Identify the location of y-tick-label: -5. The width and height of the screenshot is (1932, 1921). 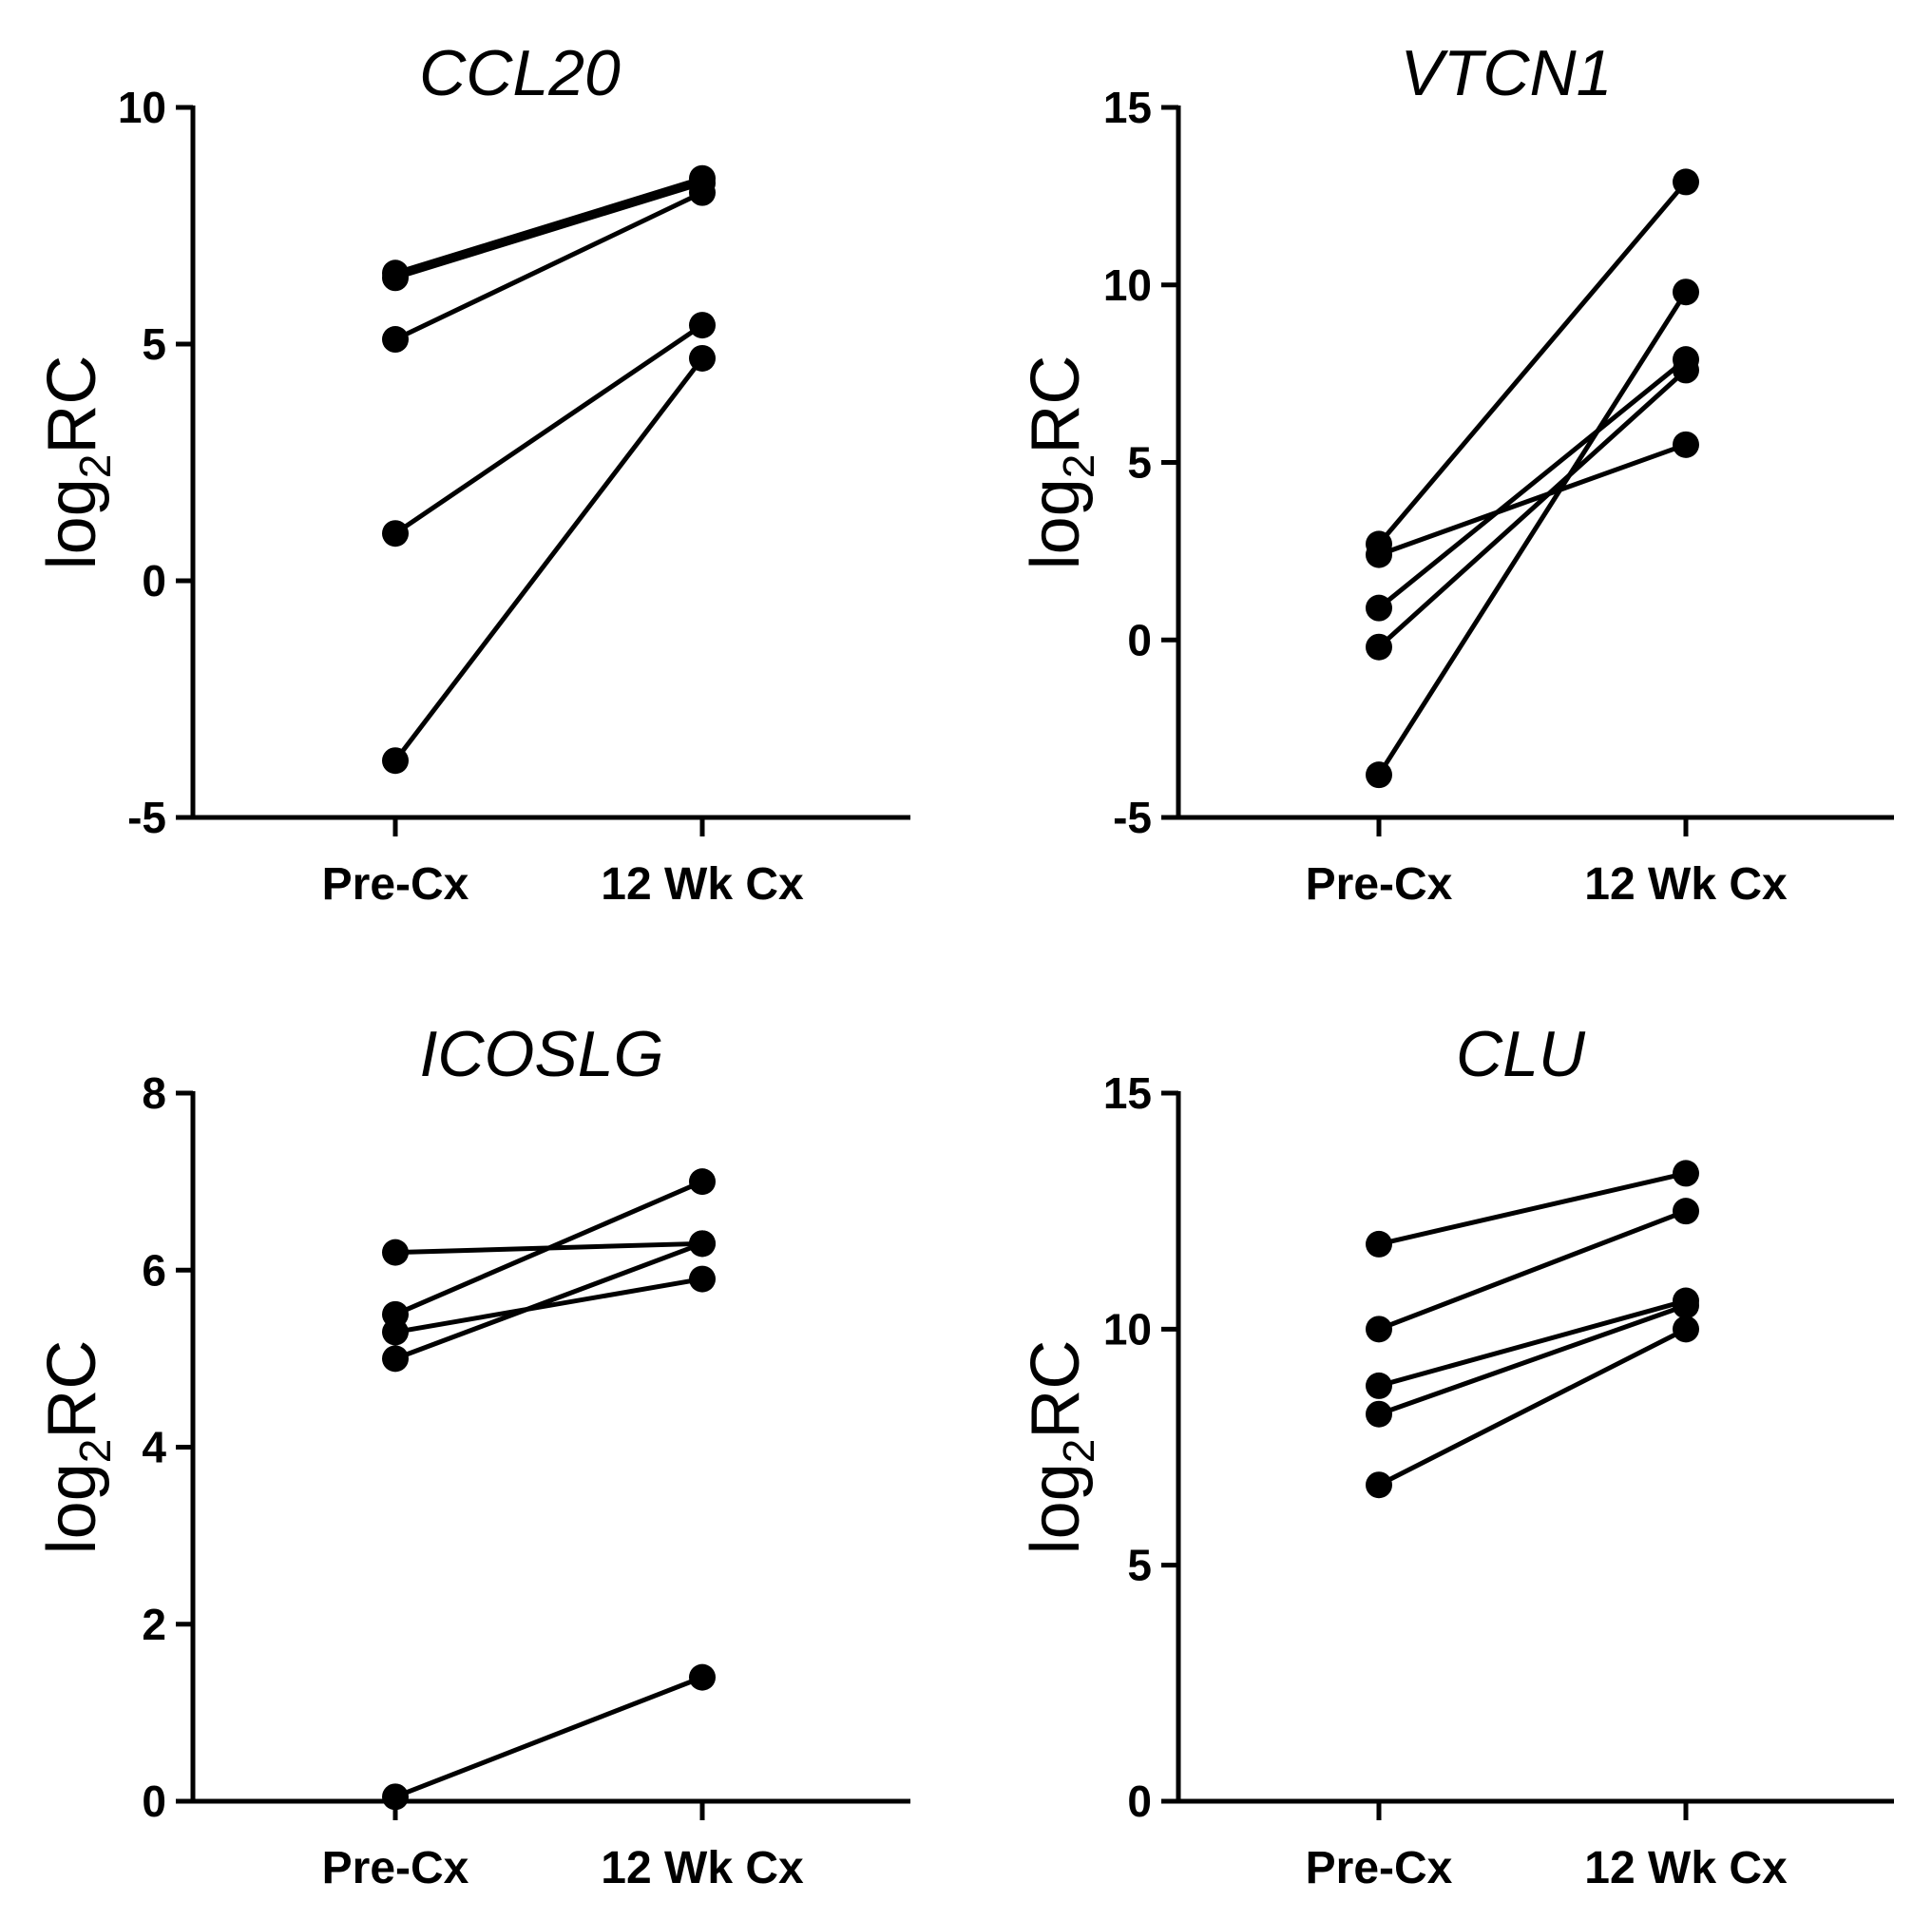
(146, 817).